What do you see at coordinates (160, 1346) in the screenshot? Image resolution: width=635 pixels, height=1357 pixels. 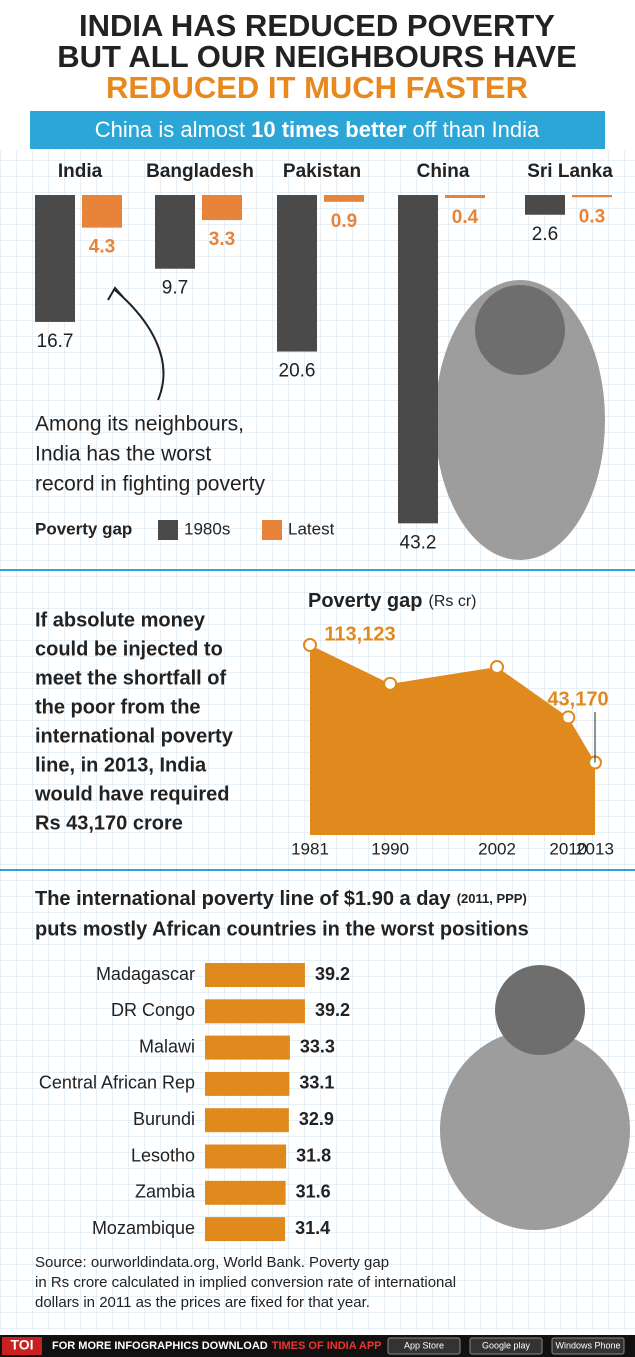 I see `footer-text-main: FOR MORE INFOGRAPHICS DOWNLOAD` at bounding box center [160, 1346].